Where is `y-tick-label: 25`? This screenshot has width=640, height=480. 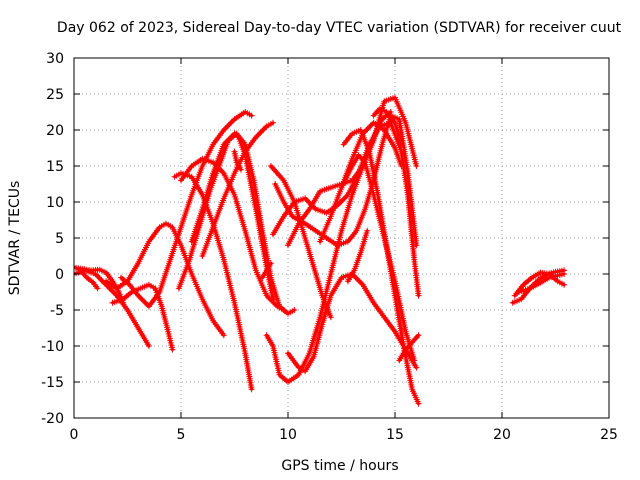
y-tick-label: 25 is located at coordinates (55, 95).